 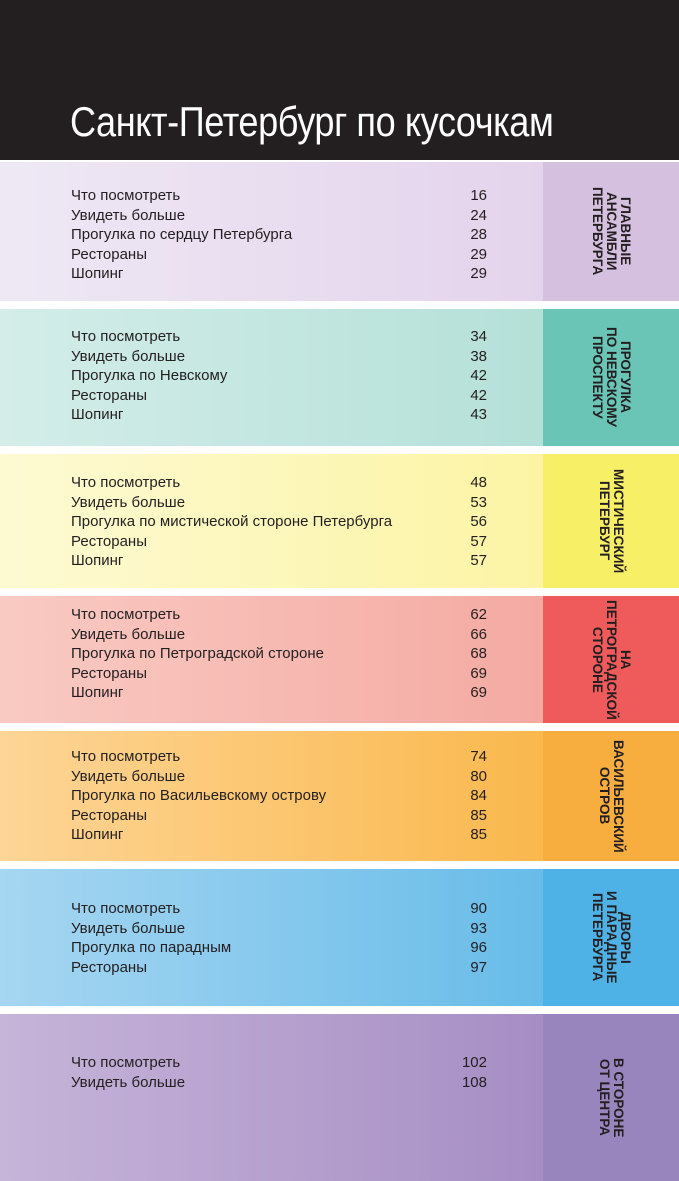 I want to click on toc-entry: Шопинг 29, so click(x=279, y=274).